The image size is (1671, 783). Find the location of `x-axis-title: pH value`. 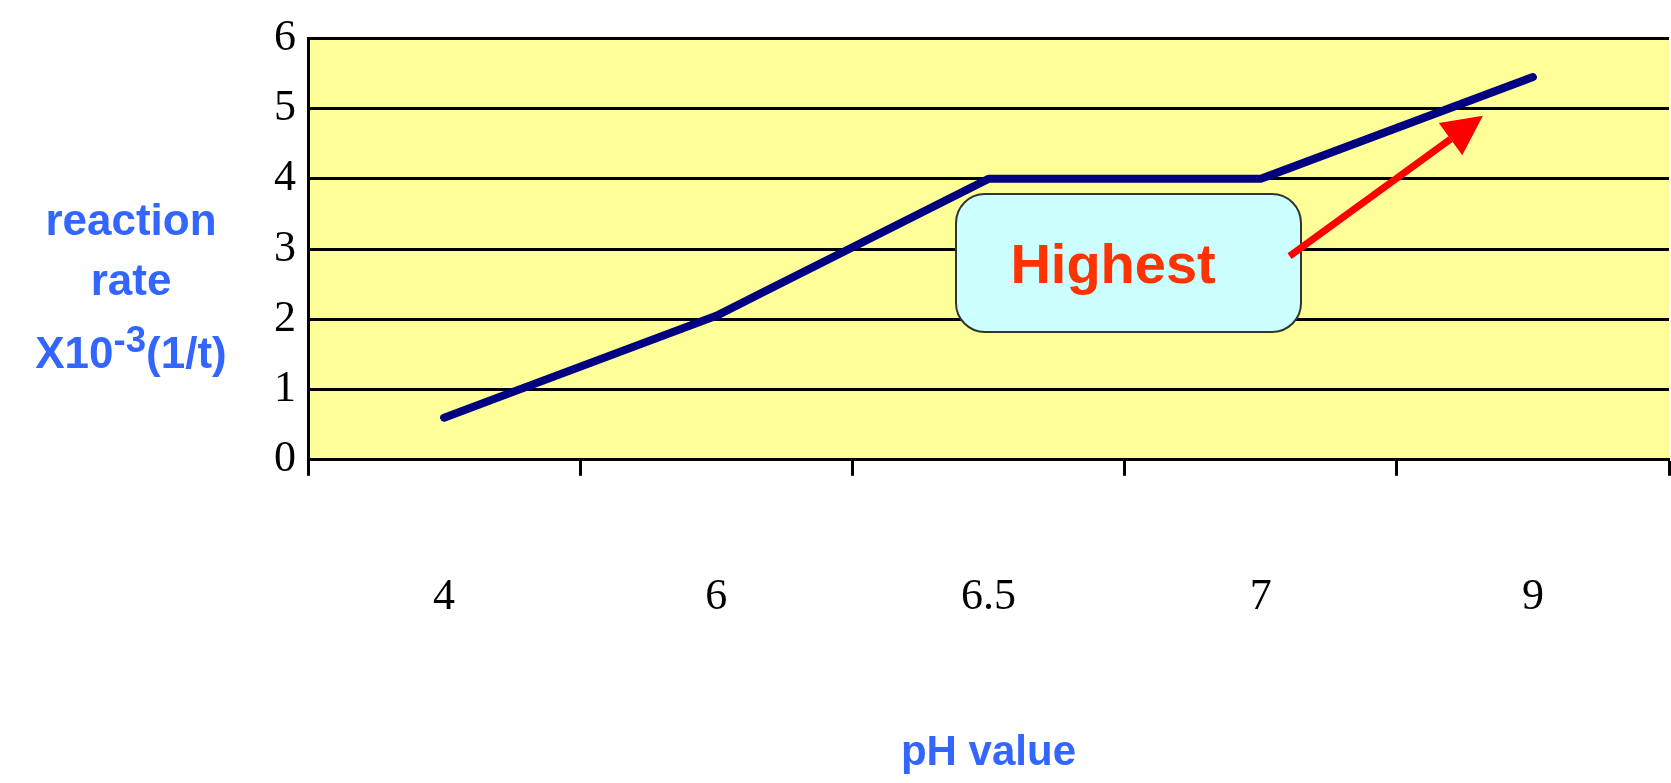

x-axis-title: pH value is located at coordinates (988, 751).